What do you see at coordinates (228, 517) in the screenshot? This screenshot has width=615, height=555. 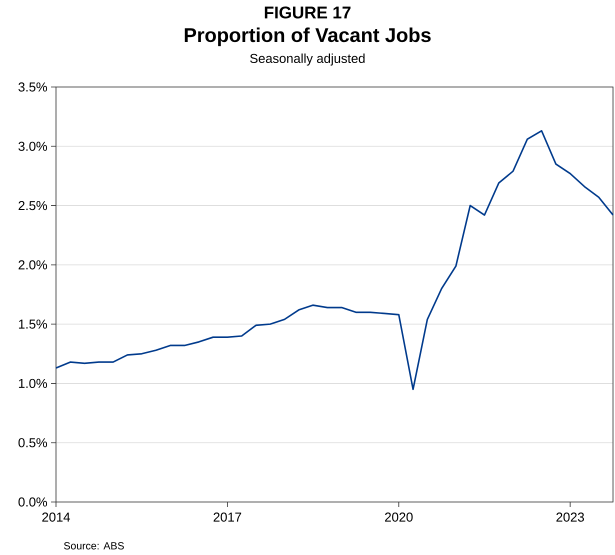 I see `x-tick-label: 2017` at bounding box center [228, 517].